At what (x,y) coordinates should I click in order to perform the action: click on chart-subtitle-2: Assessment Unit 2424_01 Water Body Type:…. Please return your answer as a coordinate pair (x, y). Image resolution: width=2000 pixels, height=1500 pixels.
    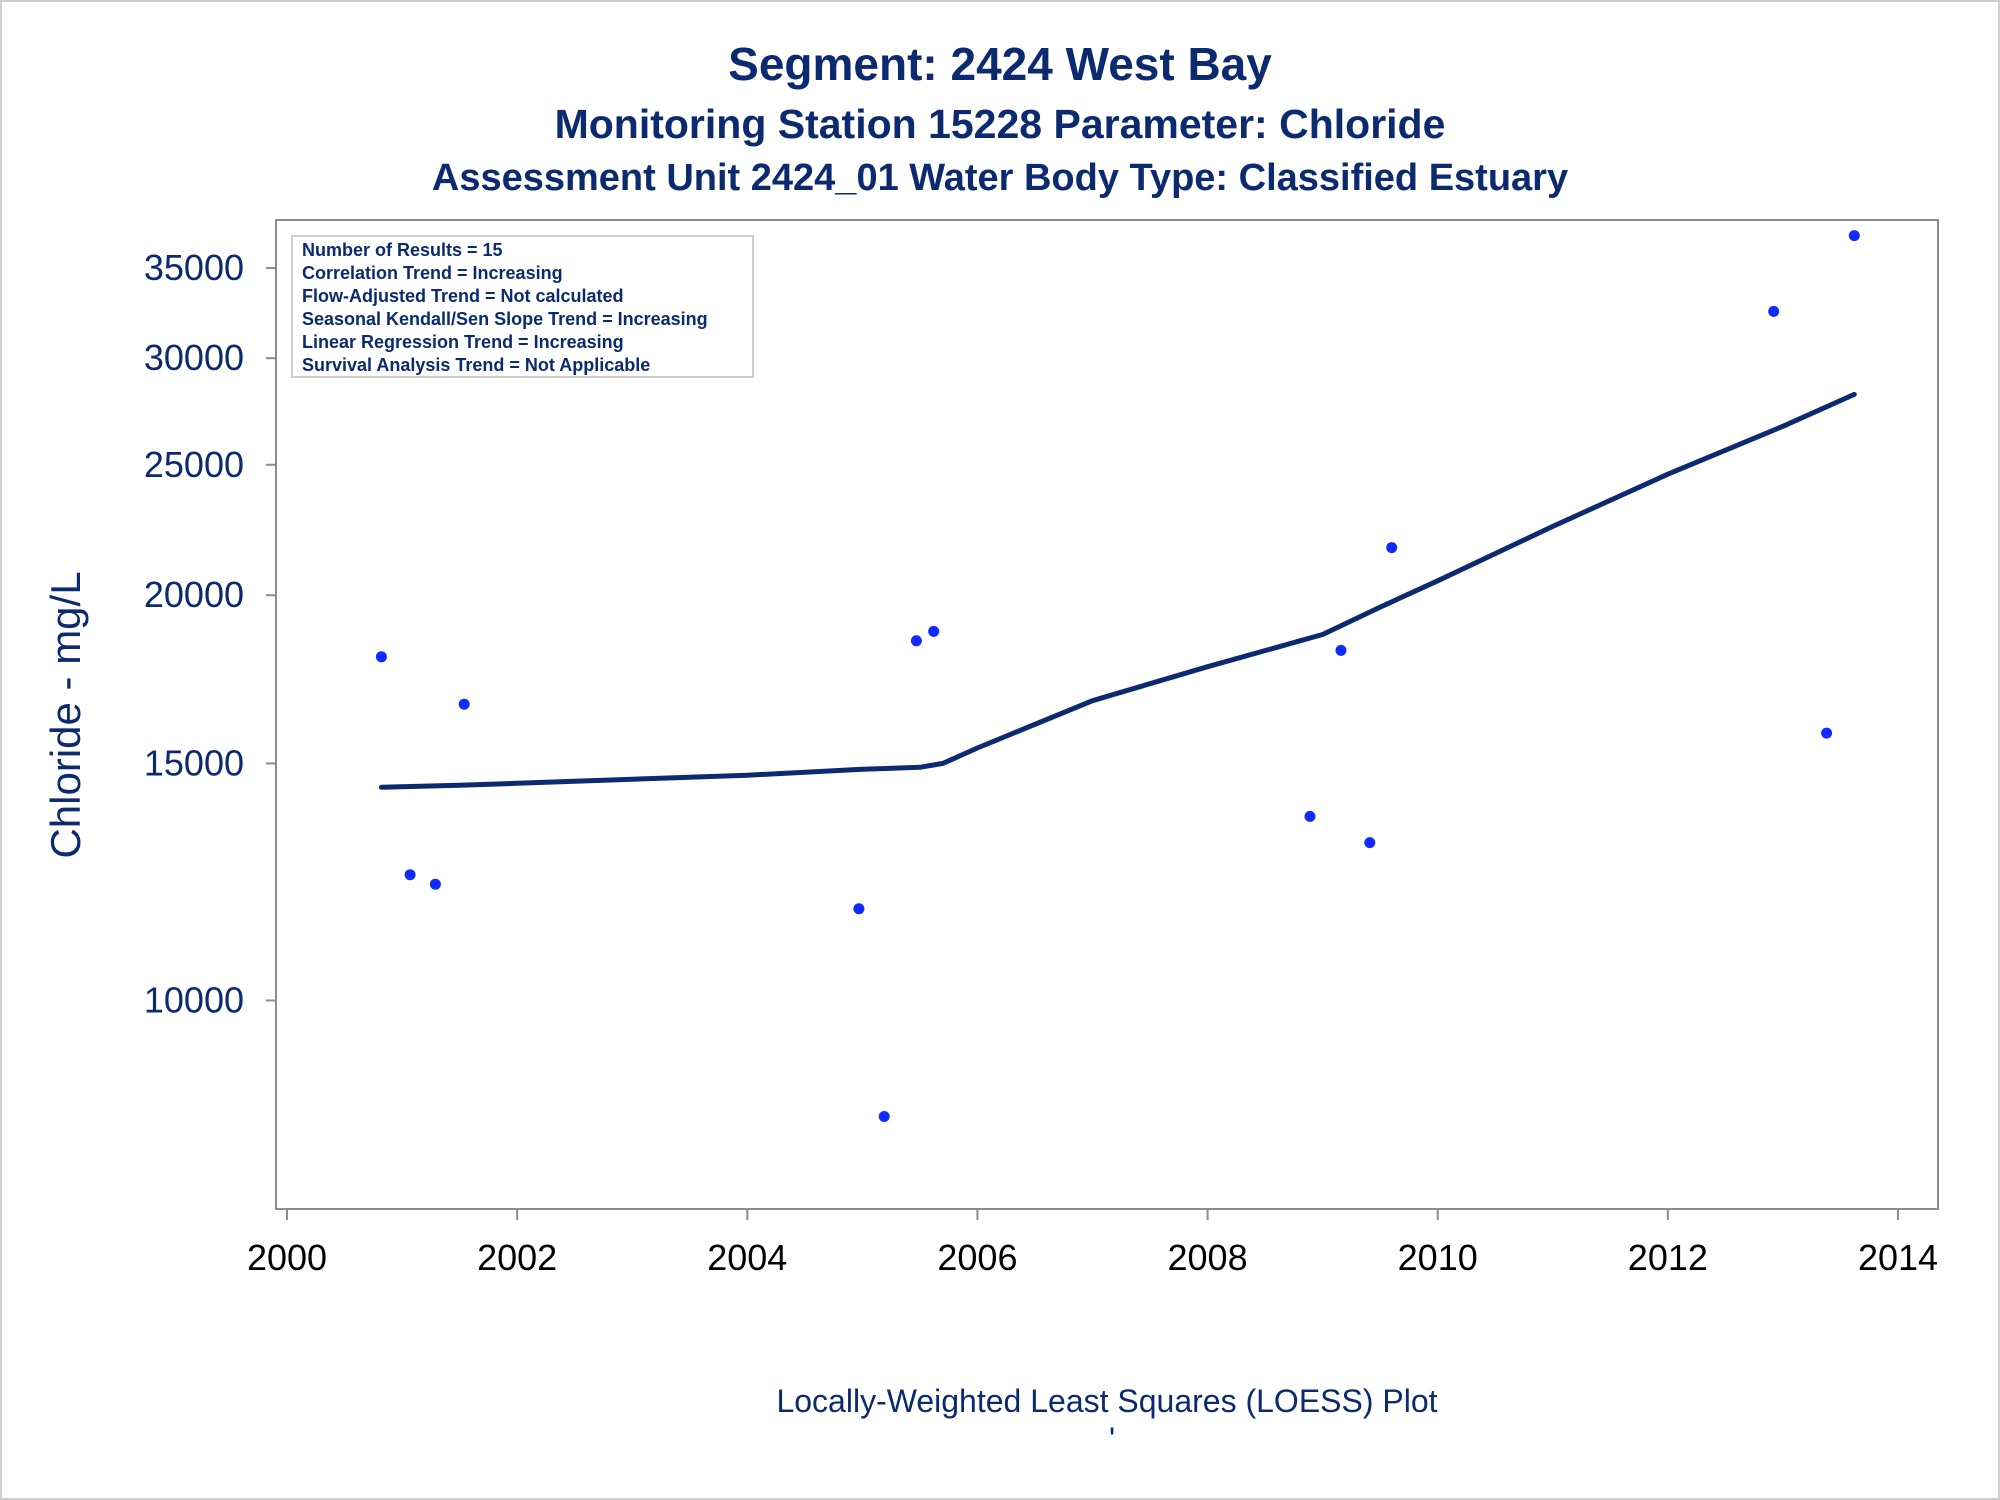
    Looking at the image, I should click on (1000, 178).